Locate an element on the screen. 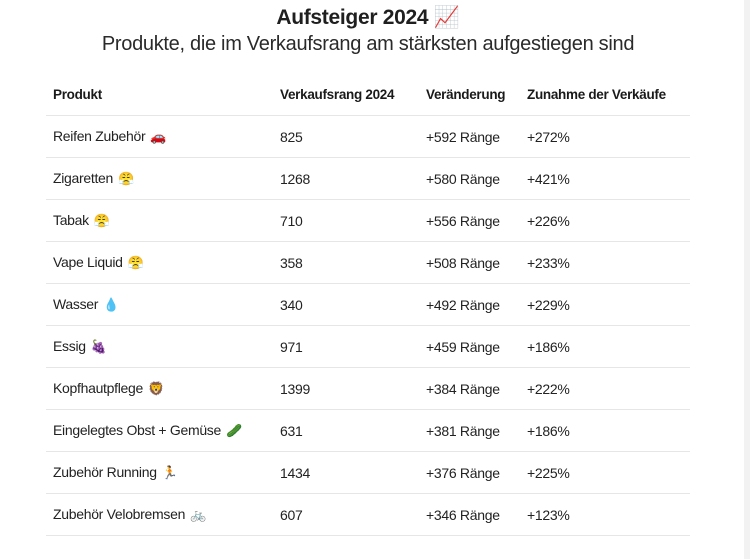 The image size is (750, 559). change-cell: +381 Ränge is located at coordinates (463, 430).